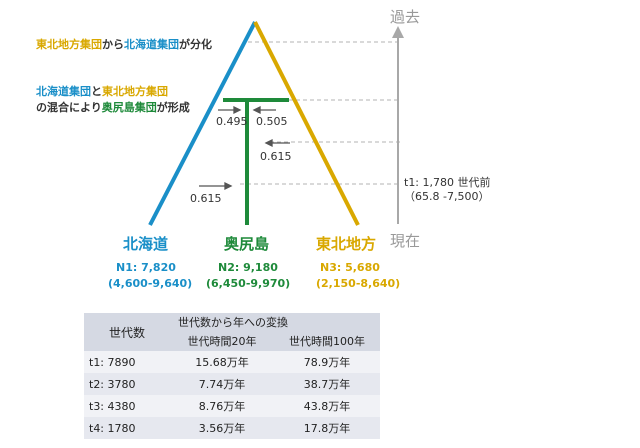 This screenshot has width=640, height=448. I want to click on population-tohoku: 東北地方 N3: 5,680 (2,150-8,640), so click(358, 262).